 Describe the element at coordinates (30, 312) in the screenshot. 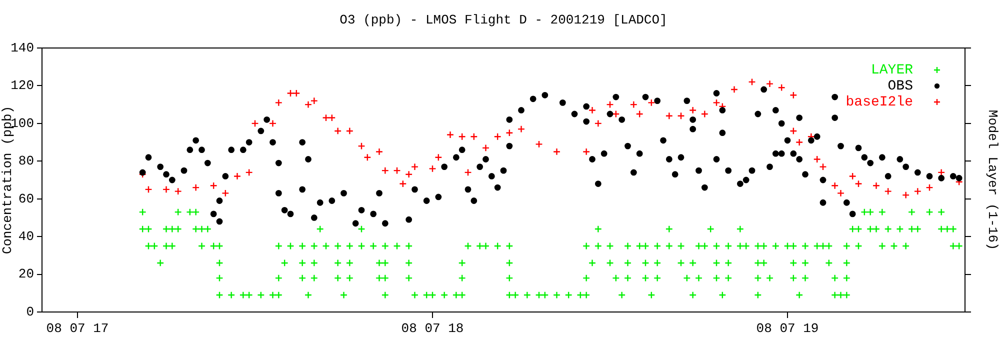

I see `y-tick-label: 0` at that location.